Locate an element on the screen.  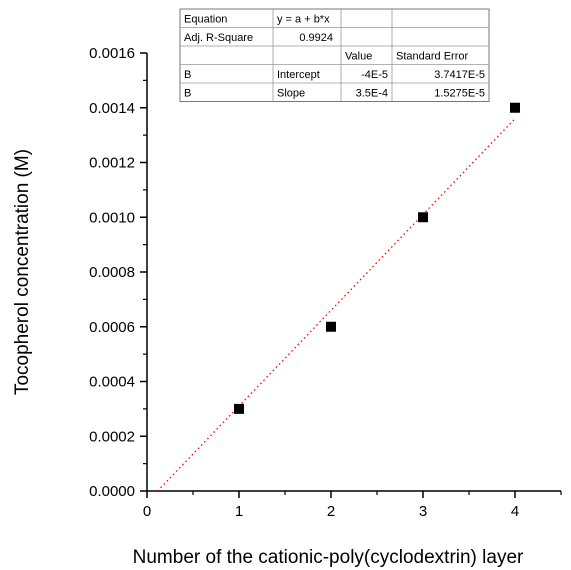
x-tick-label-0: 0 is located at coordinates (147, 511).